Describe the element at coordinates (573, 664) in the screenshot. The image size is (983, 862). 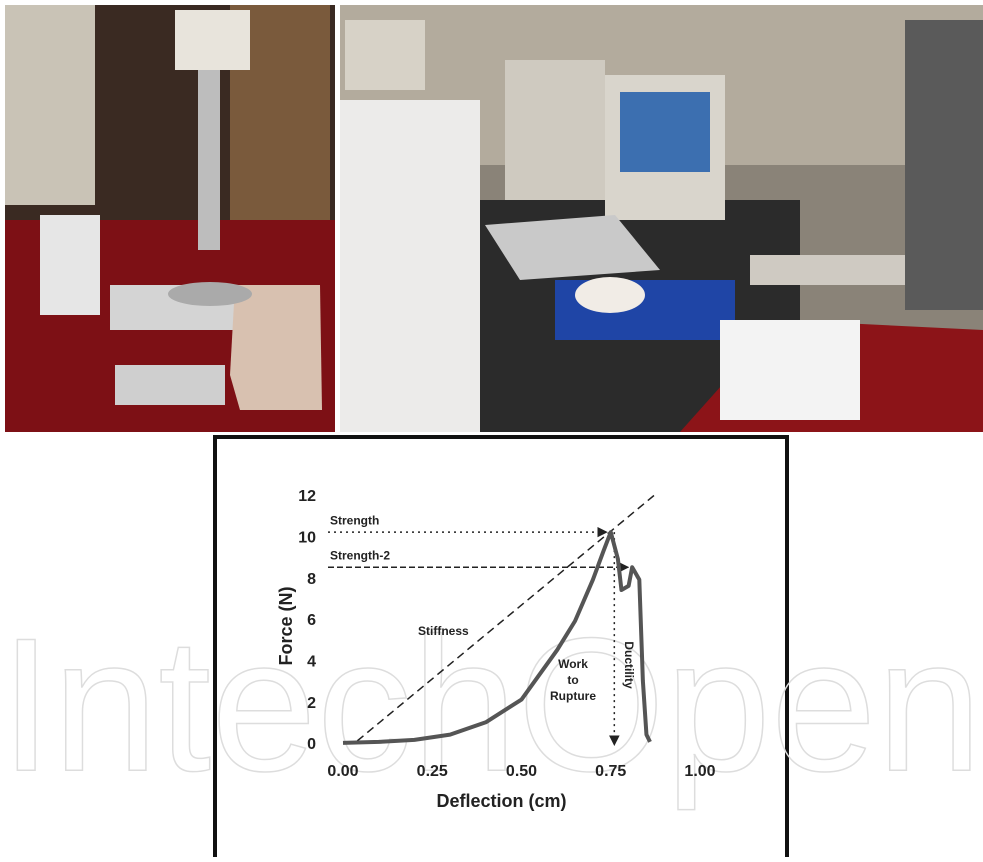
I see `work-label: Work` at that location.